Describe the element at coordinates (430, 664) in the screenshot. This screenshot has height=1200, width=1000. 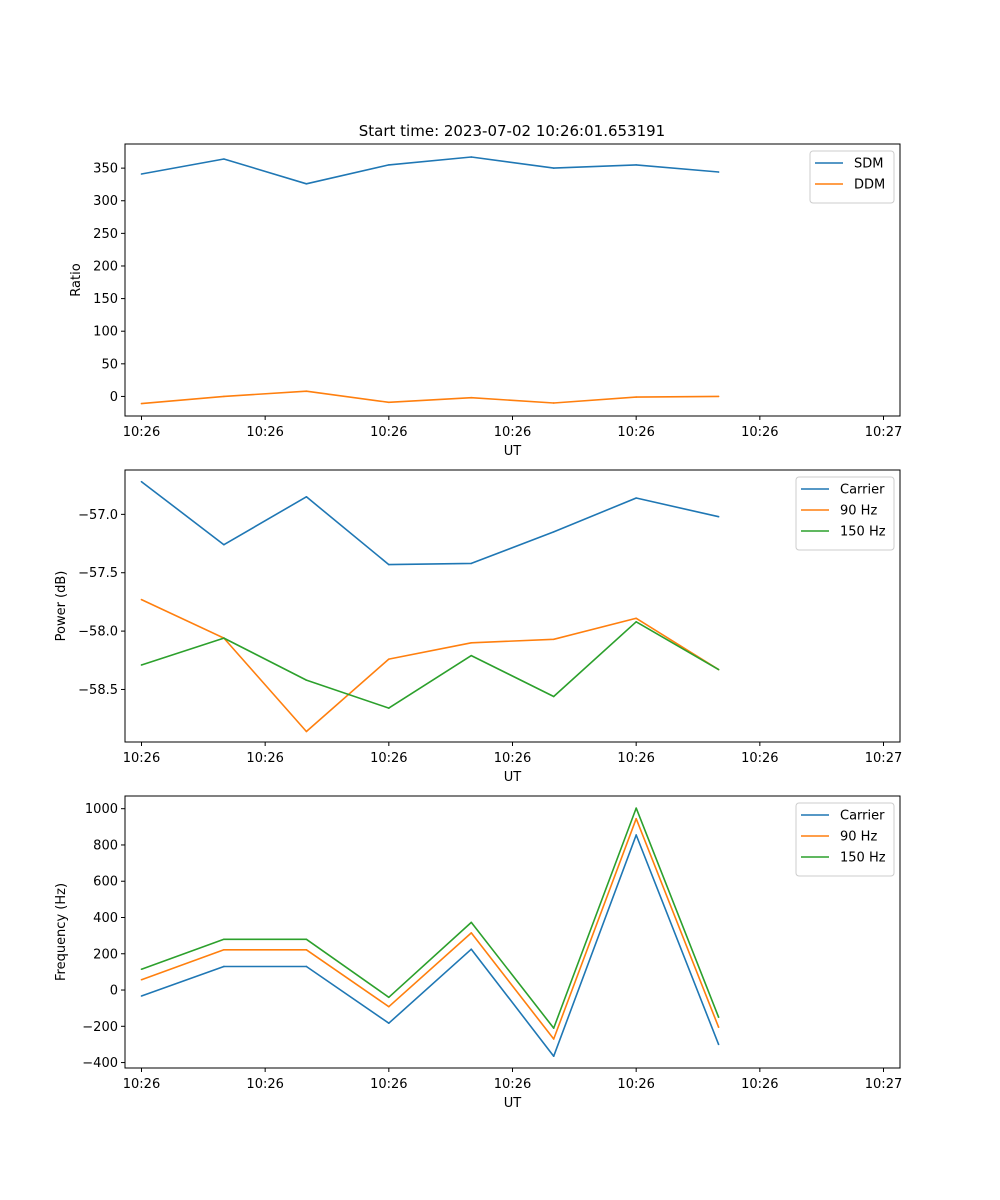
I see `series-line-150-hz` at that location.